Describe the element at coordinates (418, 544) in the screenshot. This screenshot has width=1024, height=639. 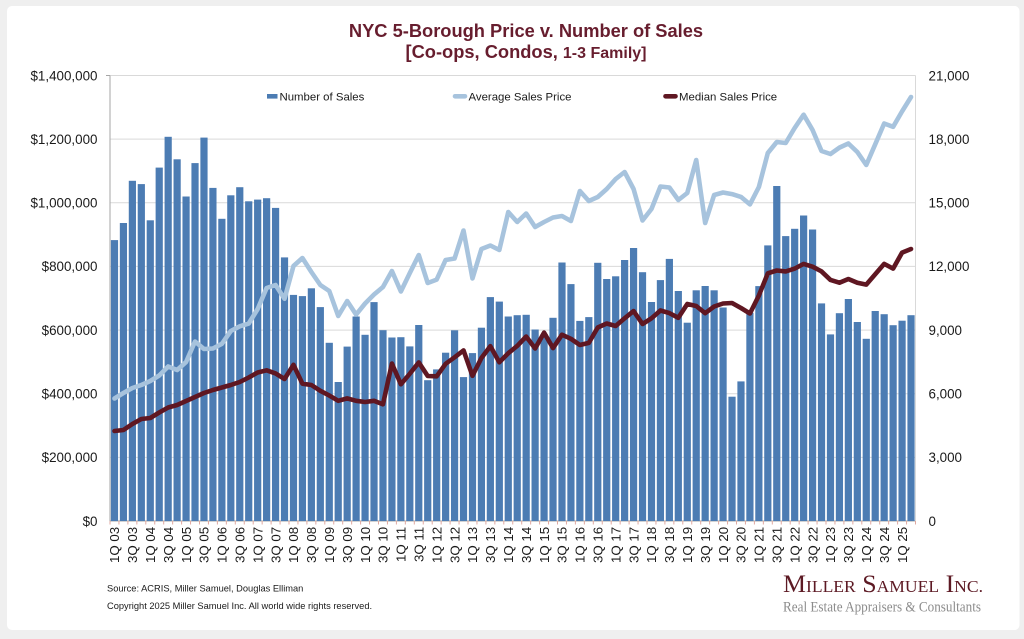
I see `svg-text: 3Q 11` at that location.